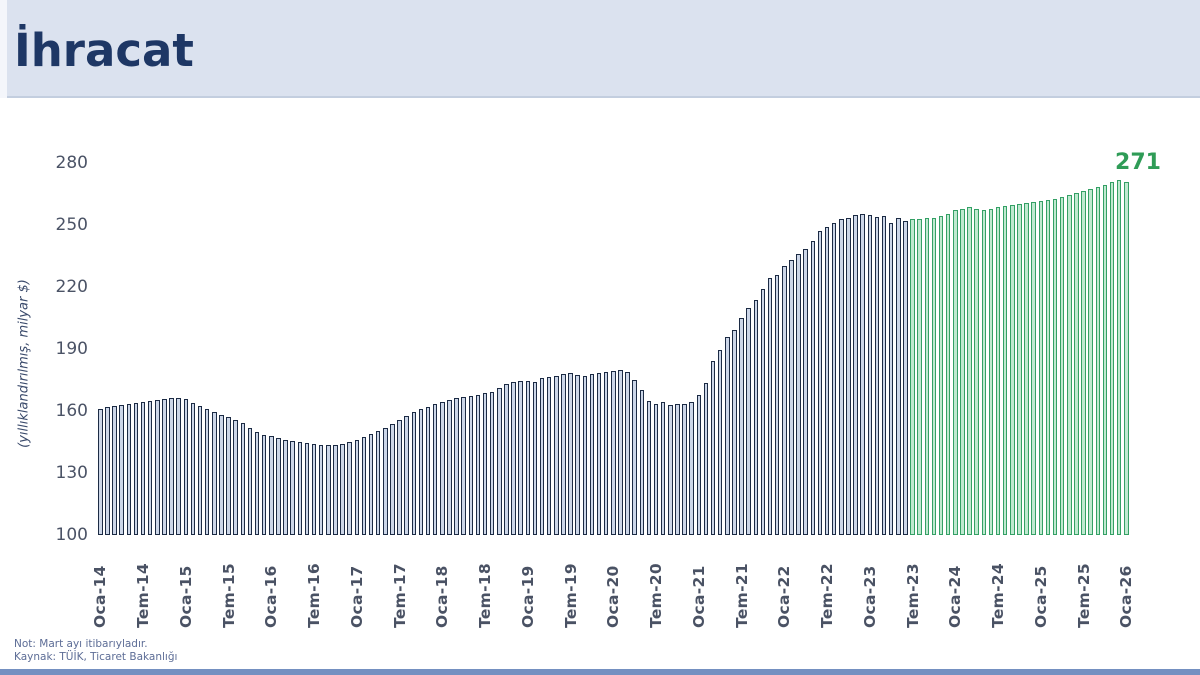 Image resolution: width=1200 pixels, height=675 pixels. What do you see at coordinates (912, 595) in the screenshot?
I see `x-tick-label: Tem-23` at bounding box center [912, 595].